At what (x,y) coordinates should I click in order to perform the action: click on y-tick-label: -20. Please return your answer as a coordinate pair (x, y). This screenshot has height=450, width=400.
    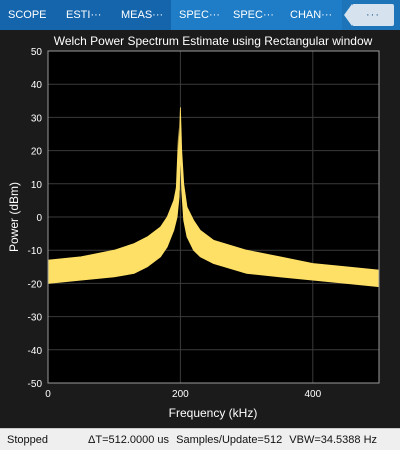
    Looking at the image, I should click on (35, 284).